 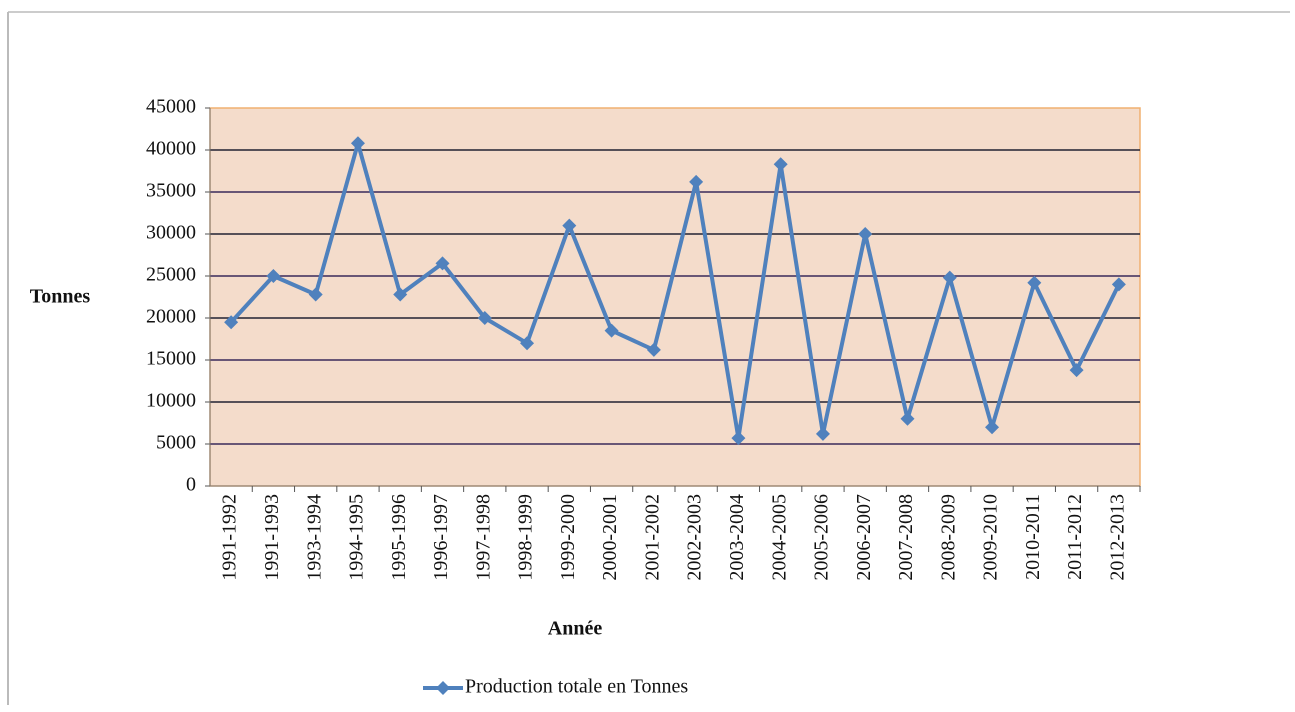 I want to click on y-axis-label: Tonnes, so click(x=60, y=297).